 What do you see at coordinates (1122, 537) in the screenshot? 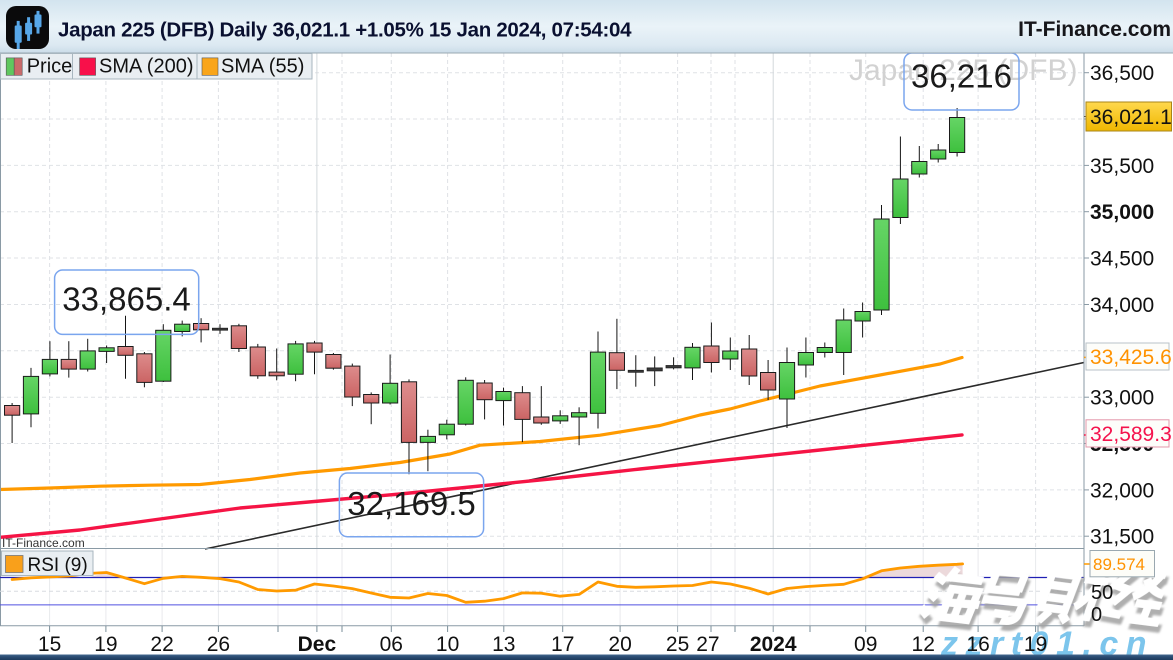
I see `svg-text: 31,500` at bounding box center [1122, 537].